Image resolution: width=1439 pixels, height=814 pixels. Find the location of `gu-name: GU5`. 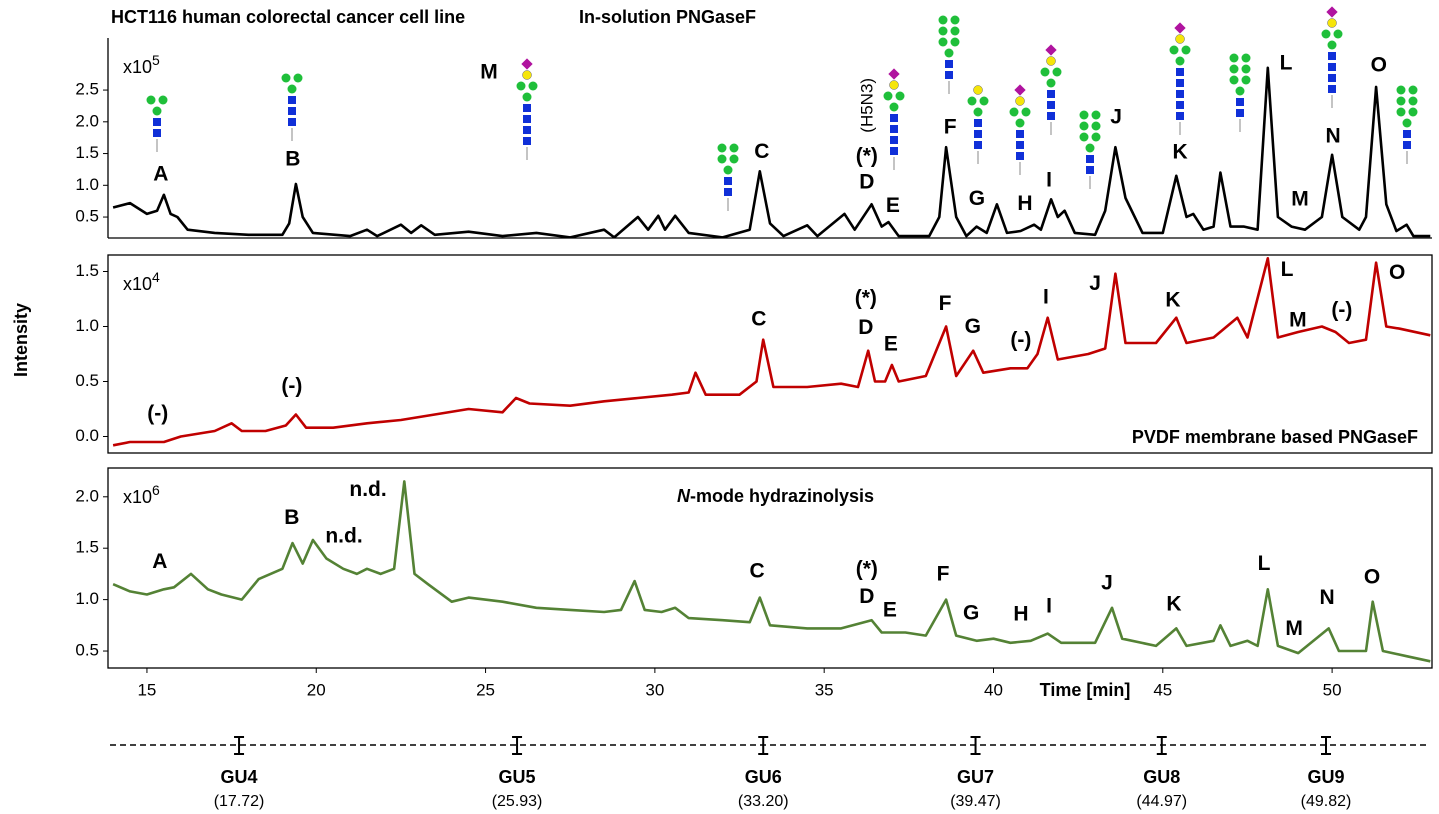

gu-name: GU5 is located at coordinates (517, 777).